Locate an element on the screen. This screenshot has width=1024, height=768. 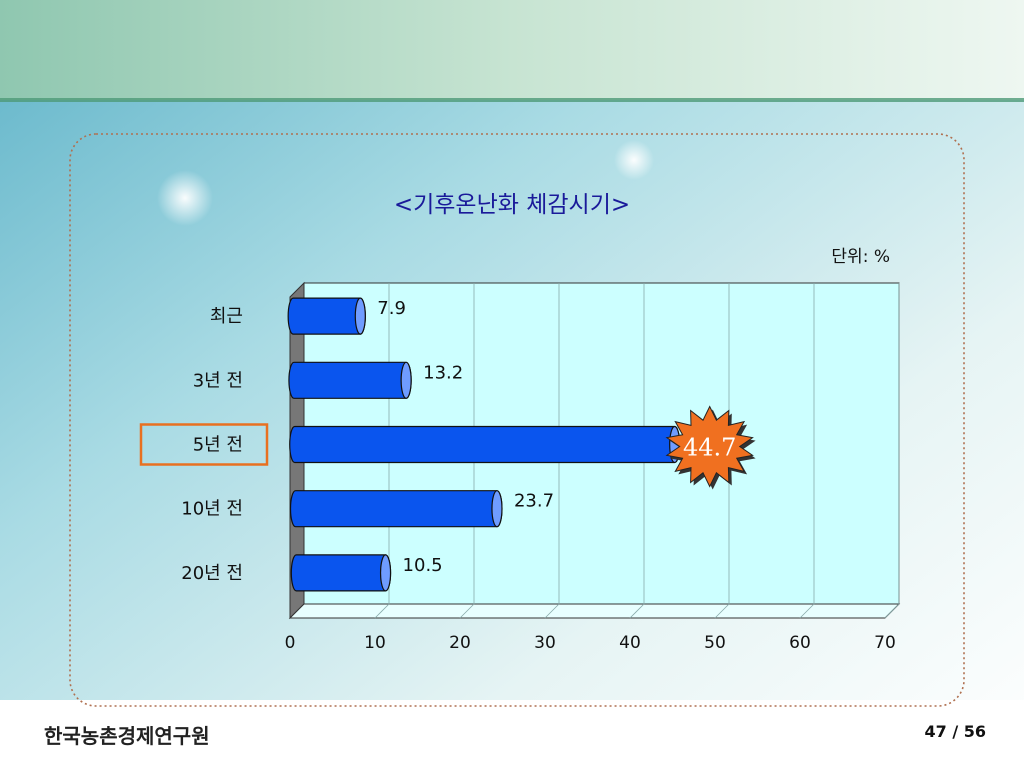
category-label: 5년 전 is located at coordinates (218, 445).